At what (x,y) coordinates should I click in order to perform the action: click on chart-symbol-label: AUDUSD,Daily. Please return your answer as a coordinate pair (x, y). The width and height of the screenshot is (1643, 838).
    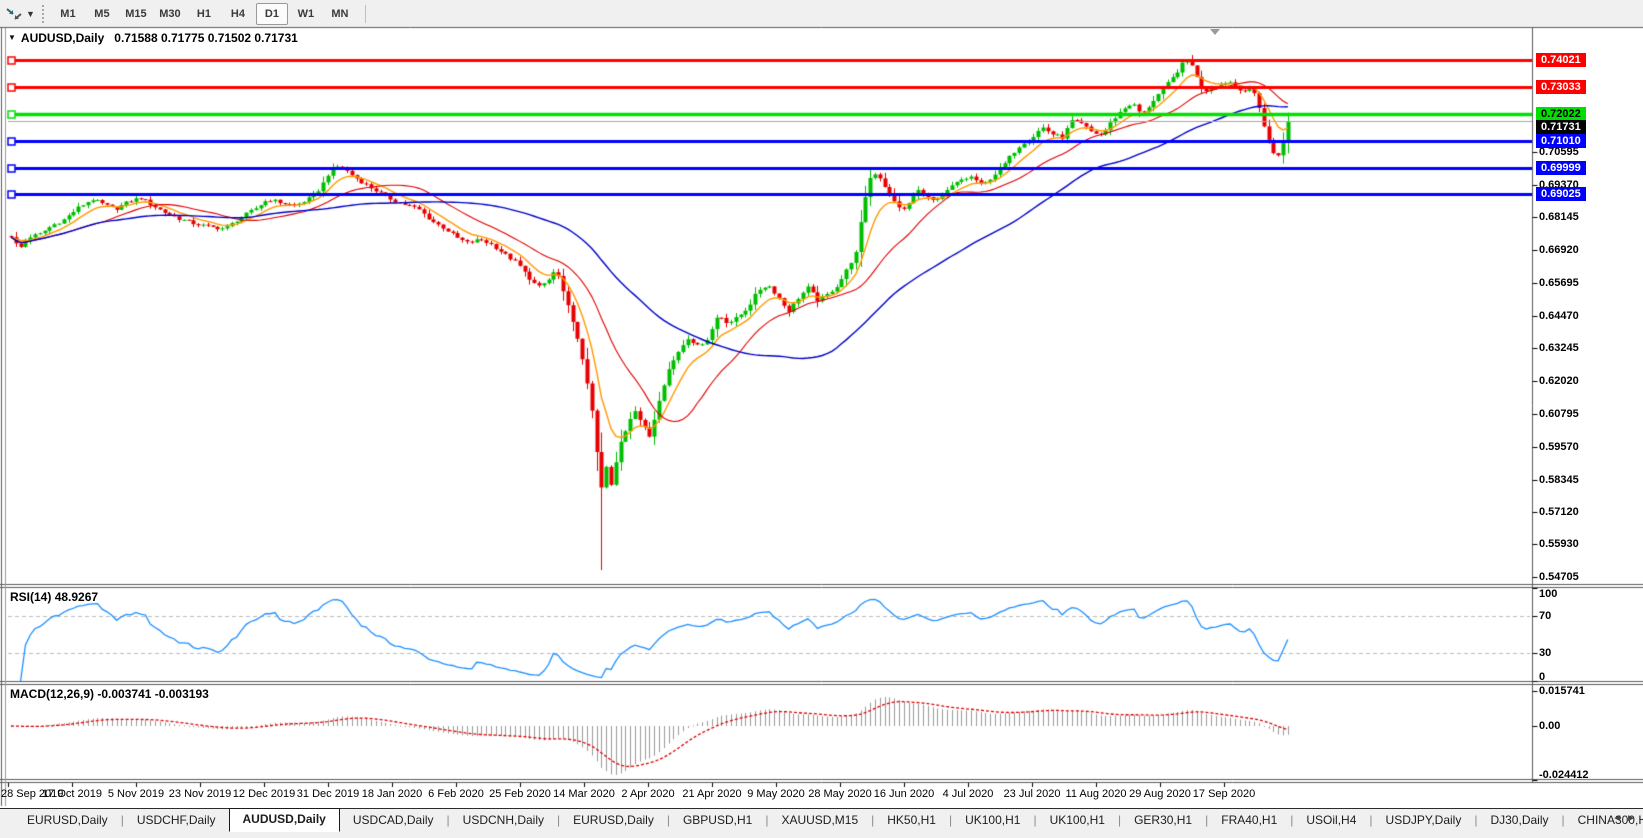
    Looking at the image, I should click on (62, 38).